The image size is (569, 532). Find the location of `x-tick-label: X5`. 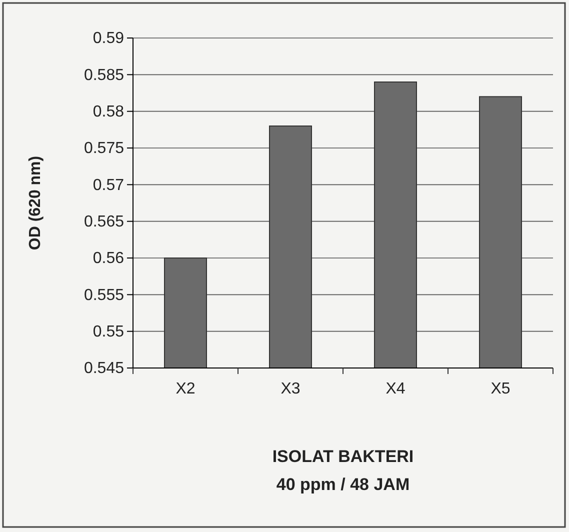

x-tick-label: X5 is located at coordinates (500, 389).